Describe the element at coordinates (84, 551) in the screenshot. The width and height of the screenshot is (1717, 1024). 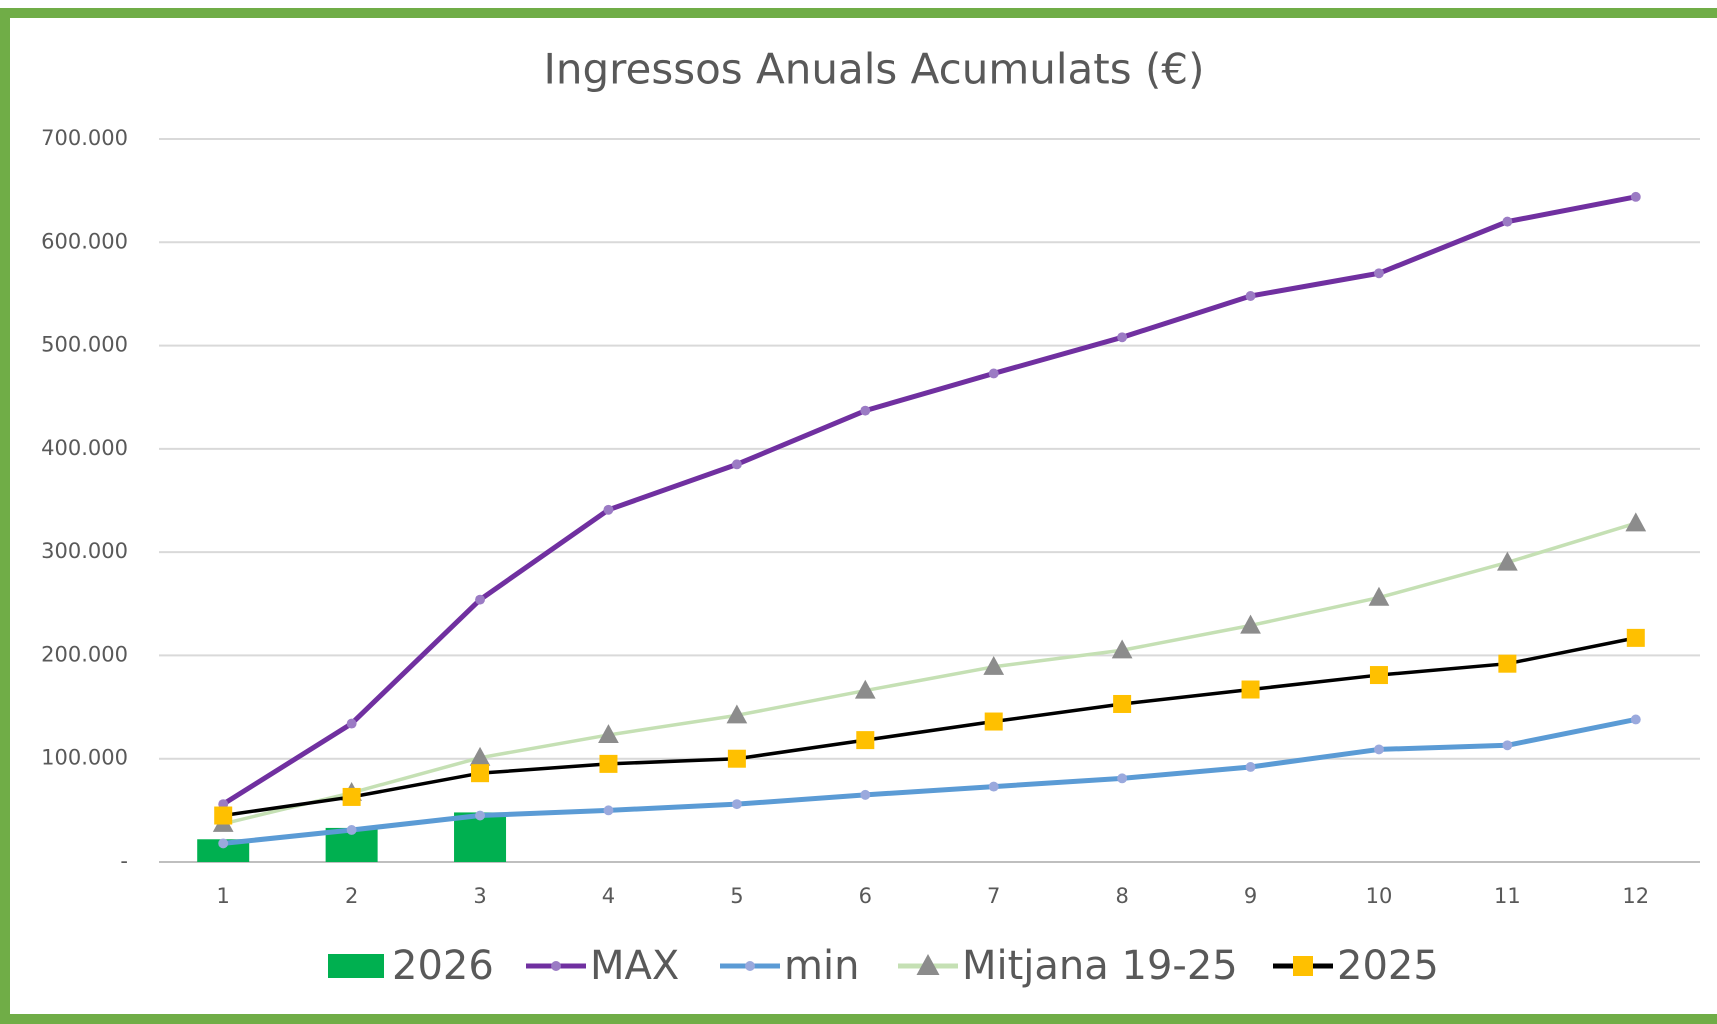
I see `y-tick-label: 300.000` at that location.